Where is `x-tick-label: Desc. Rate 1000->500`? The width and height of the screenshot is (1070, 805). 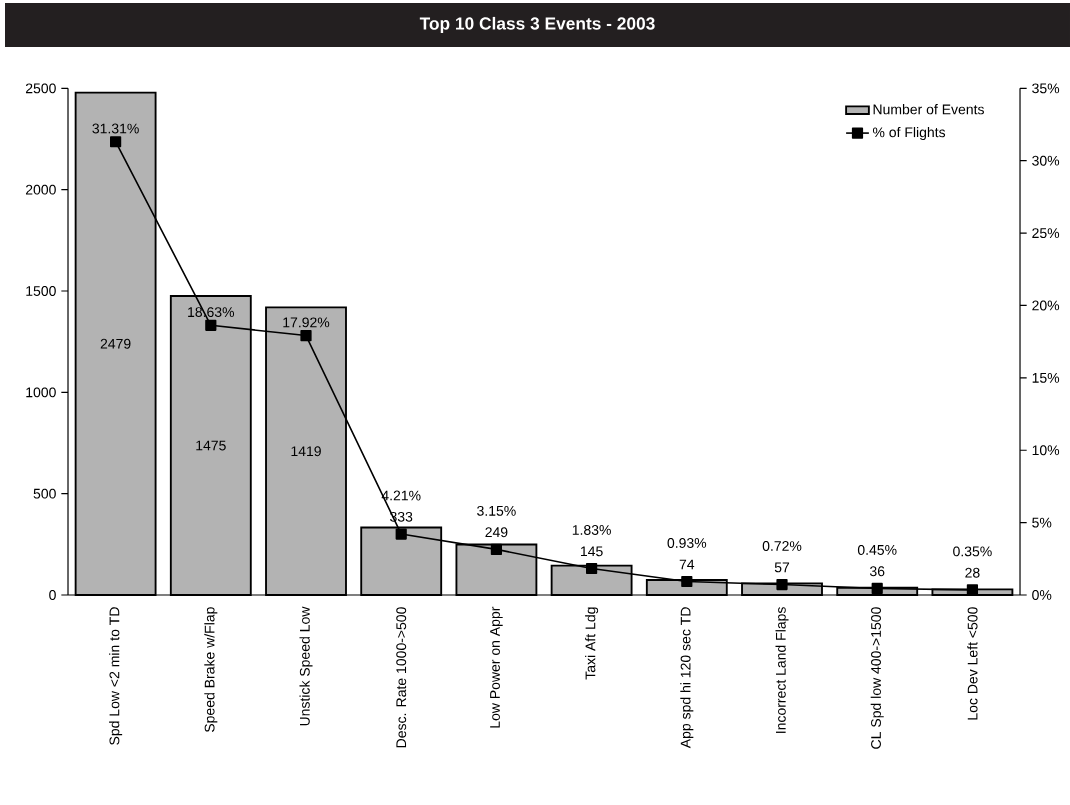
x-tick-label: Desc. Rate 1000->500 is located at coordinates (401, 677).